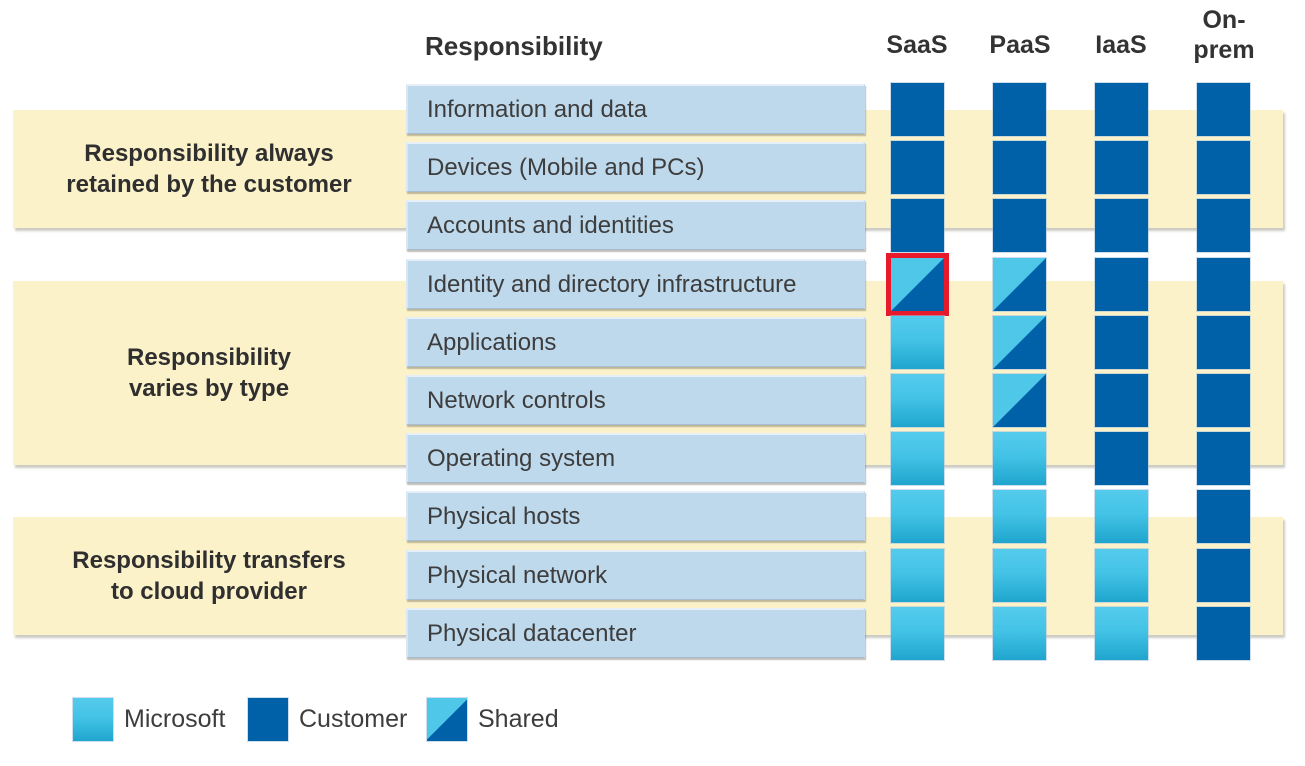 Image resolution: width=1305 pixels, height=766 pixels. Describe the element at coordinates (353, 719) in the screenshot. I see `legend-label-customer: Customer` at that location.